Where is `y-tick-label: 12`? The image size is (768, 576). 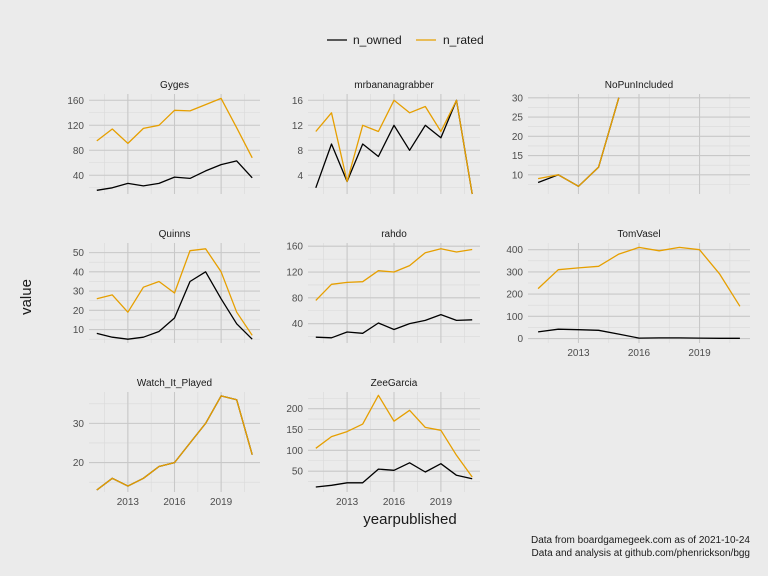 y-tick-label: 12 is located at coordinates (298, 126).